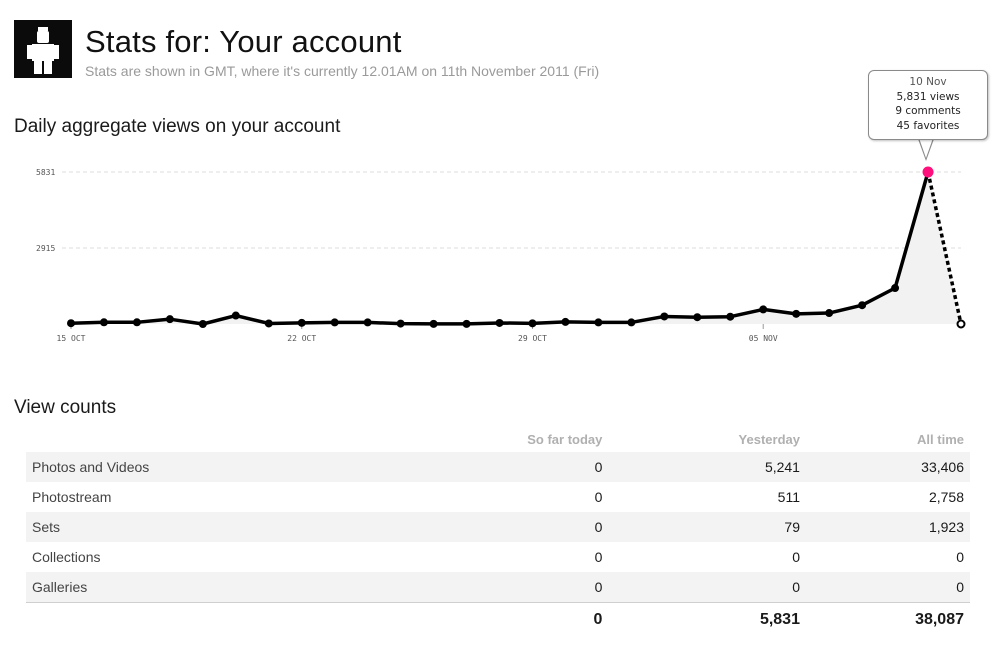 The height and width of the screenshot is (645, 1000). I want to click on row-label: Collections, so click(66, 557).